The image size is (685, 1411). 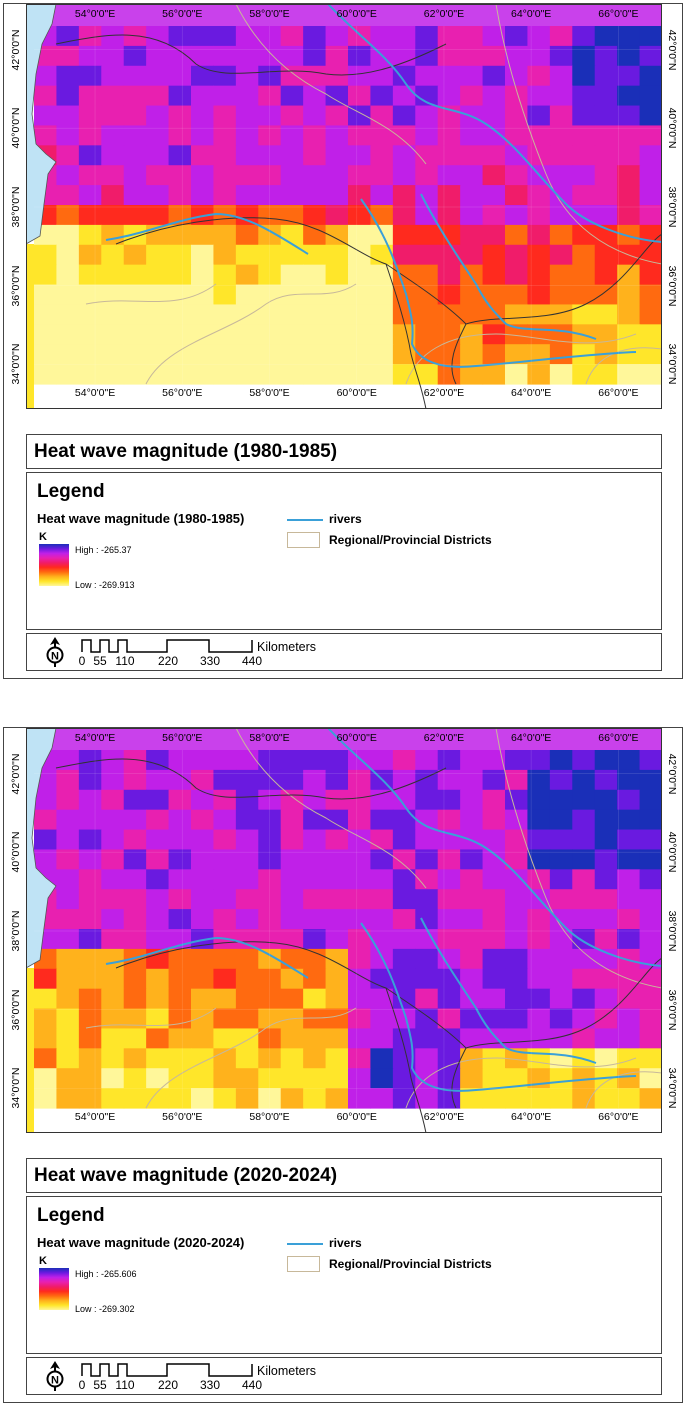 I want to click on legend-low-label: Low : -269.302, so click(x=105, y=1309).